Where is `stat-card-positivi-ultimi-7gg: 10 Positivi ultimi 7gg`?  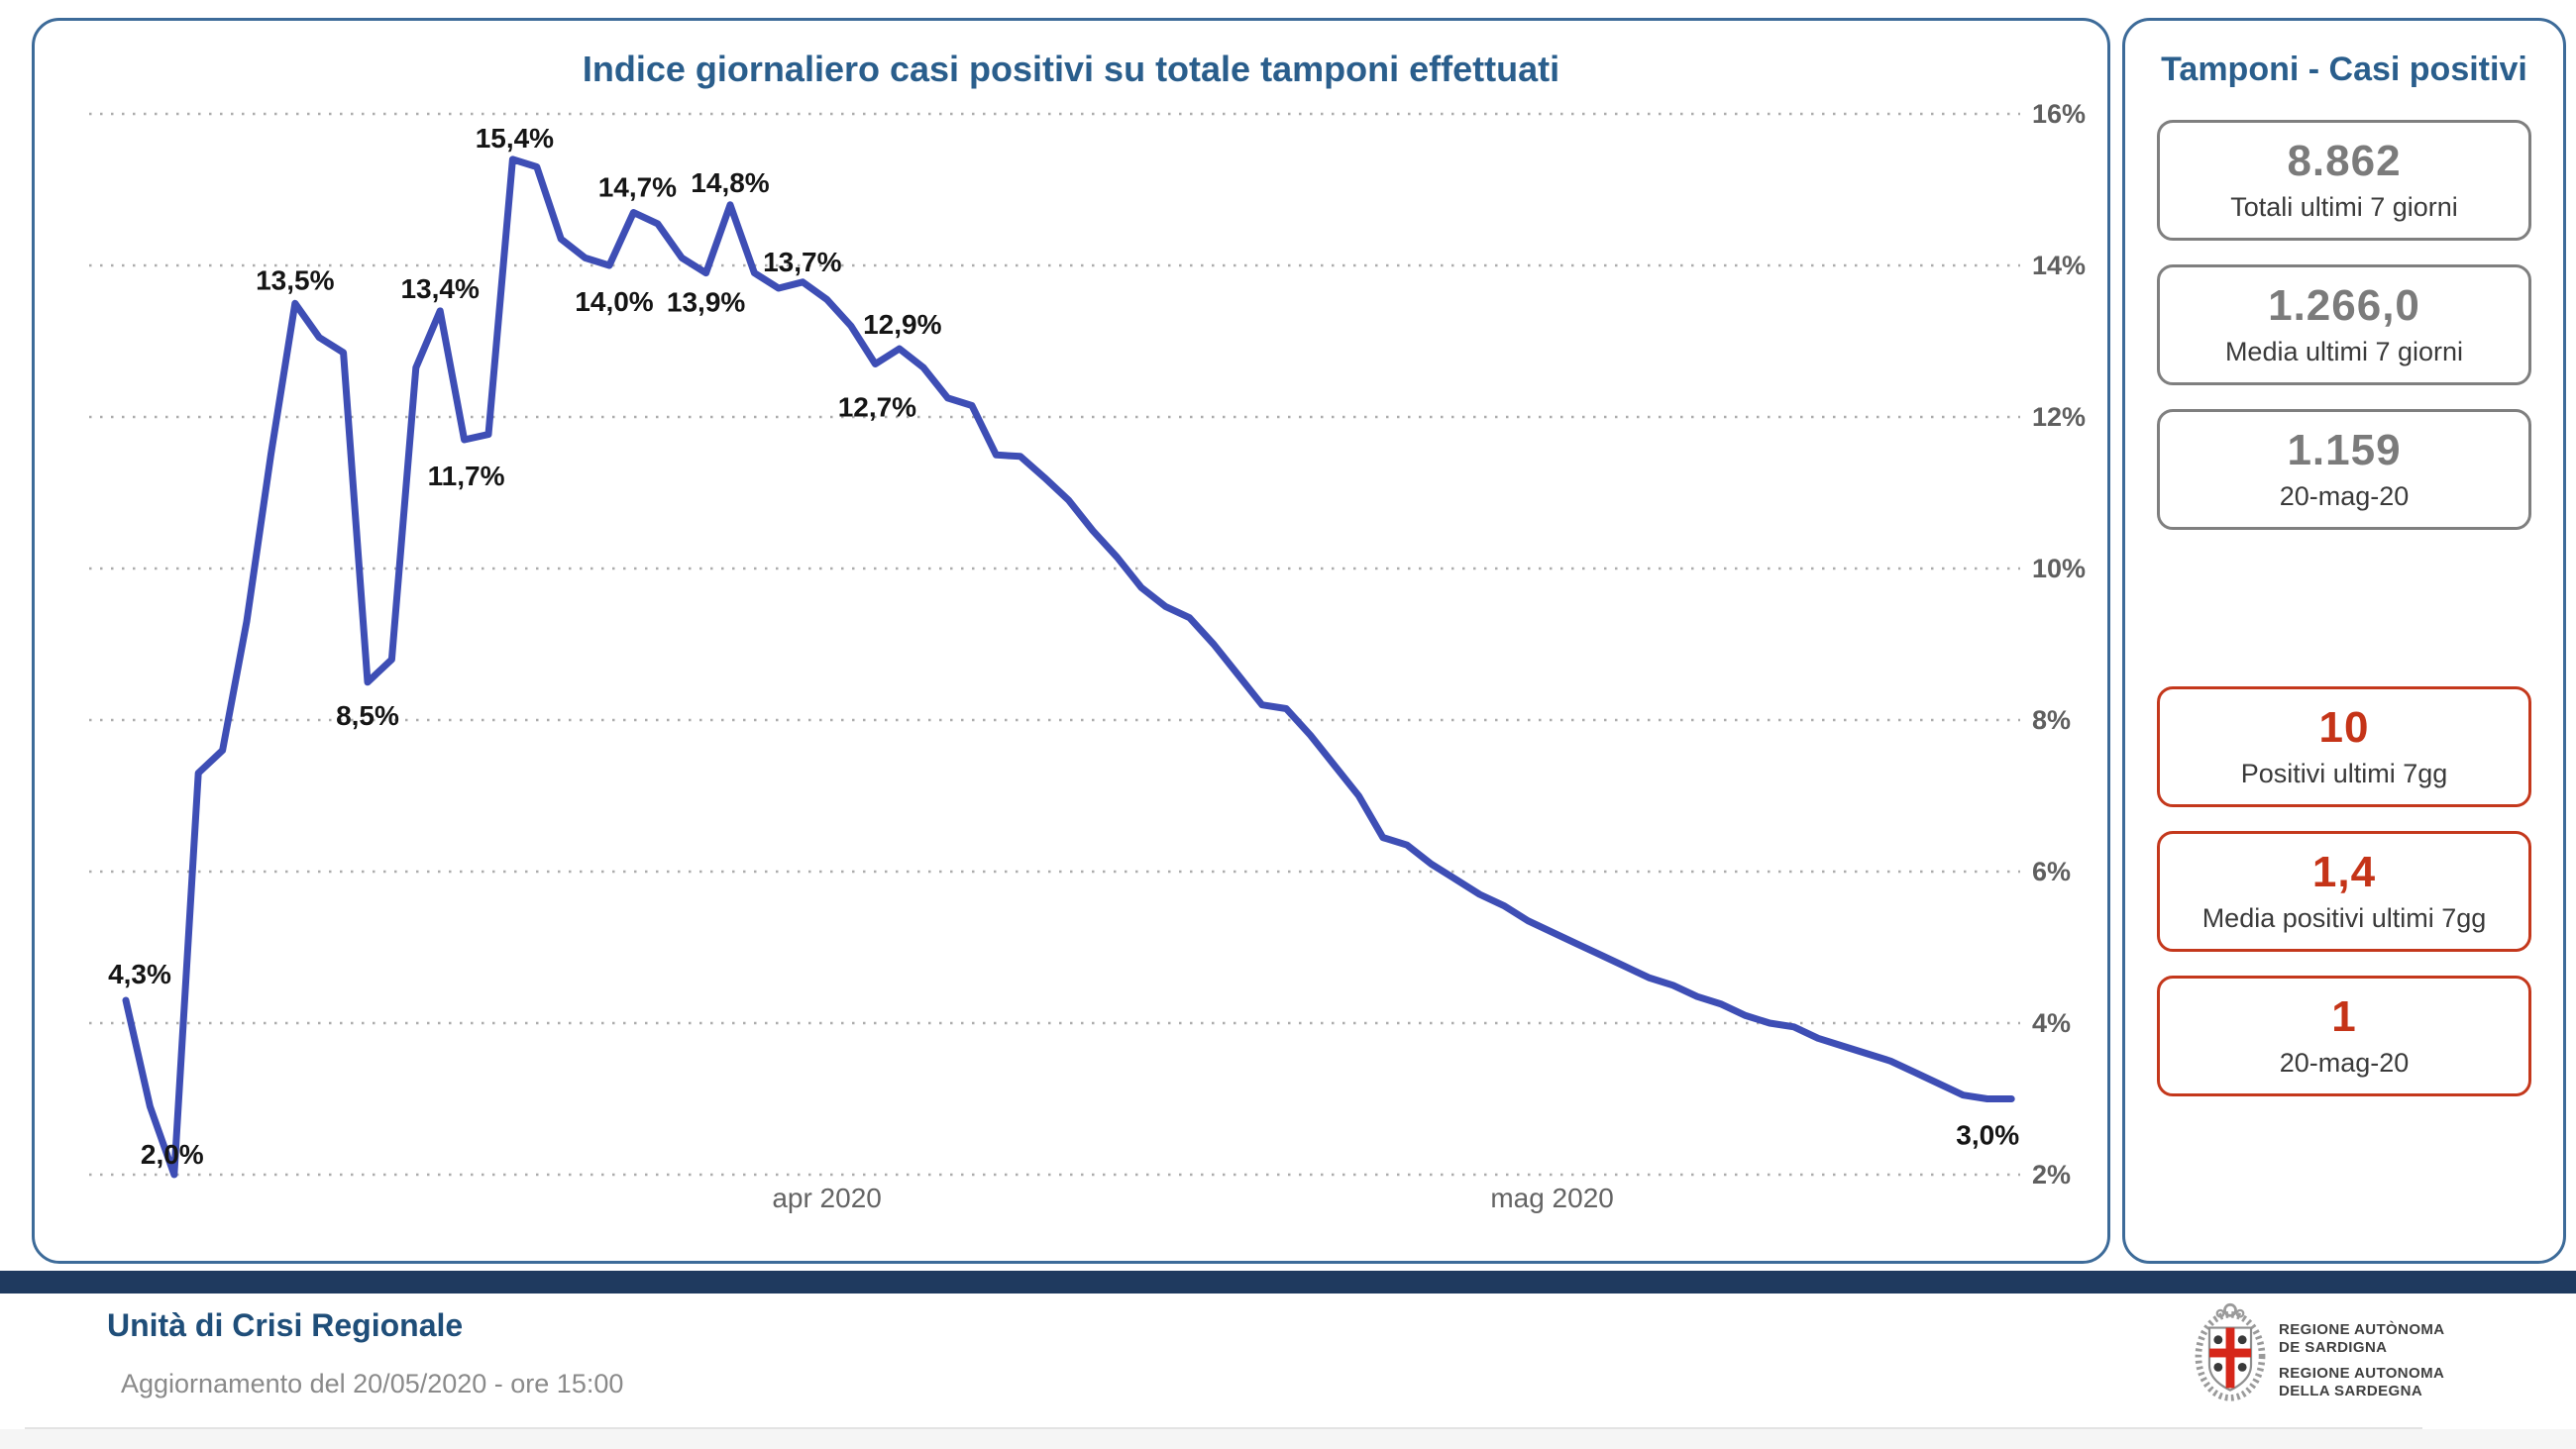
stat-card-positivi-ultimi-7gg: 10 Positivi ultimi 7gg is located at coordinates (2344, 746).